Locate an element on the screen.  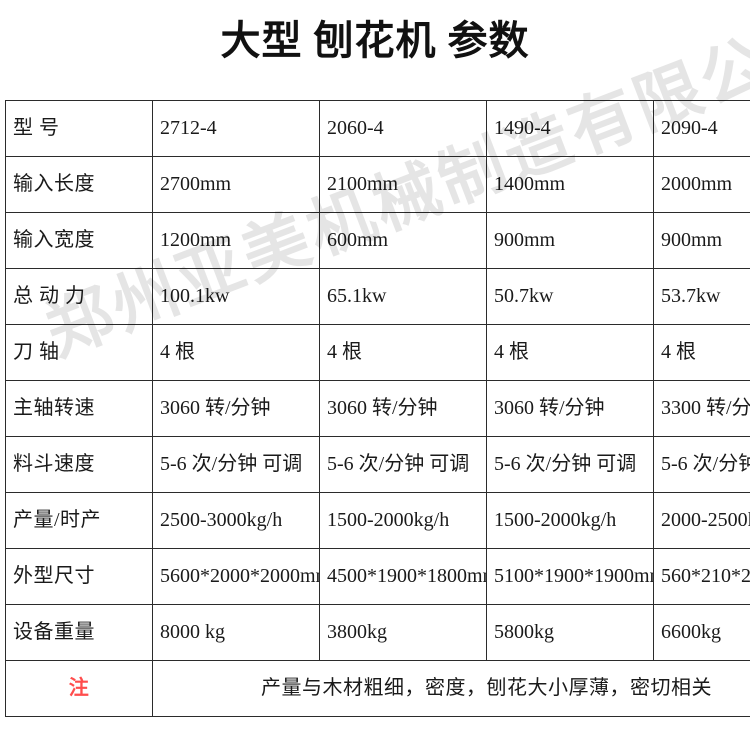
cell-text: 900mm is located at coordinates (525, 240).